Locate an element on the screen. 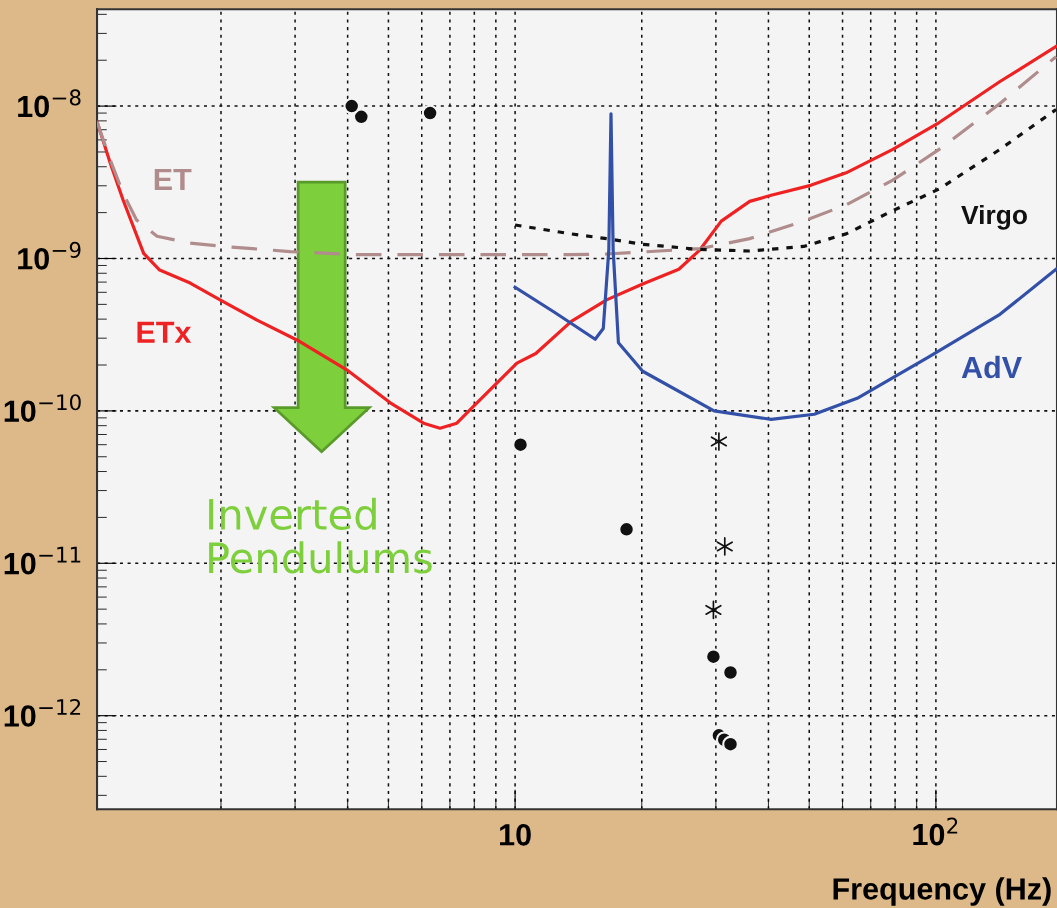 The width and height of the screenshot is (1057, 908). x-tick-label: 10 is located at coordinates (515, 835).